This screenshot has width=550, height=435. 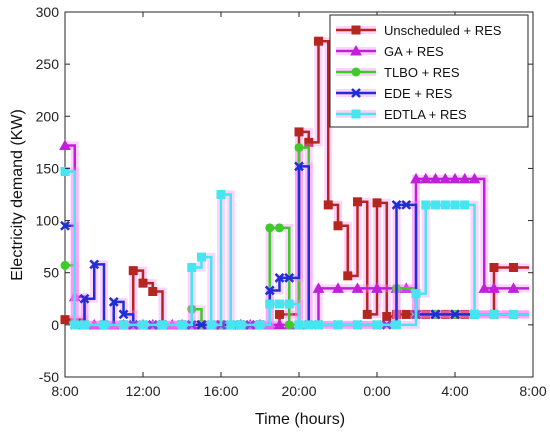 I want to click on y-tick-label: 250, so click(x=48, y=64).